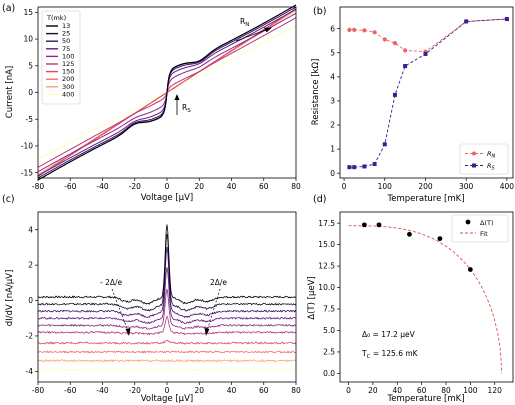 The width and height of the screenshot is (515, 405). Describe the element at coordinates (68, 79) in the screenshot. I see `iv-legend-label-200: 200` at that location.